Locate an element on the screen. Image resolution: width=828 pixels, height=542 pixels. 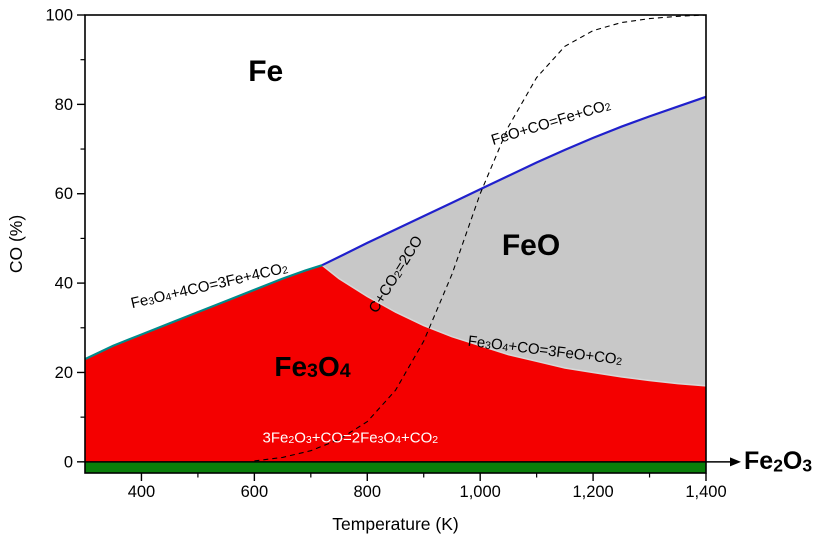
curve-fe-fe3o4-boundary is located at coordinates (203, 312).